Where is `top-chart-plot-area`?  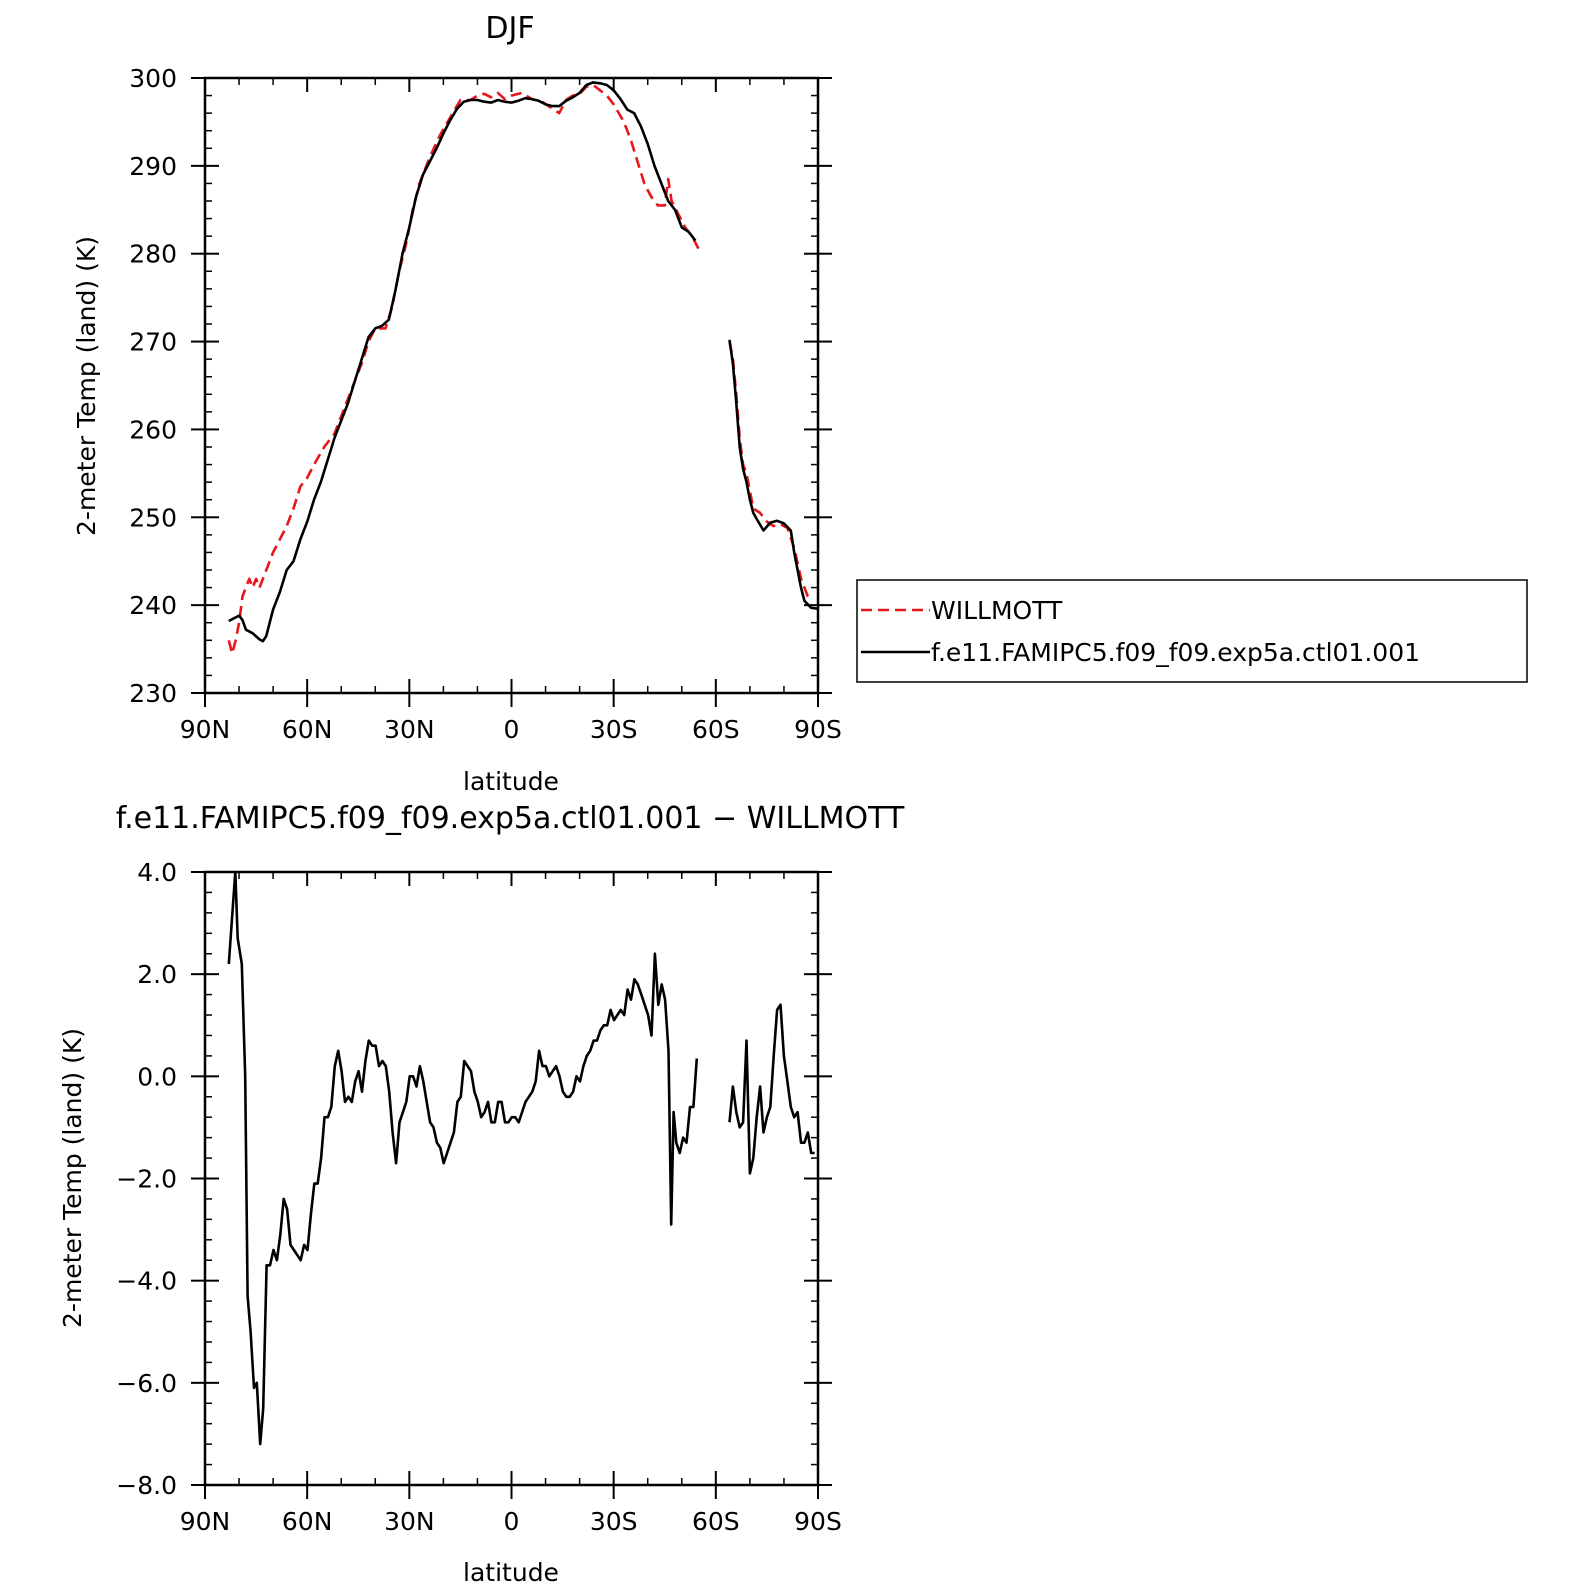 top-chart-plot-area is located at coordinates (523, 368).